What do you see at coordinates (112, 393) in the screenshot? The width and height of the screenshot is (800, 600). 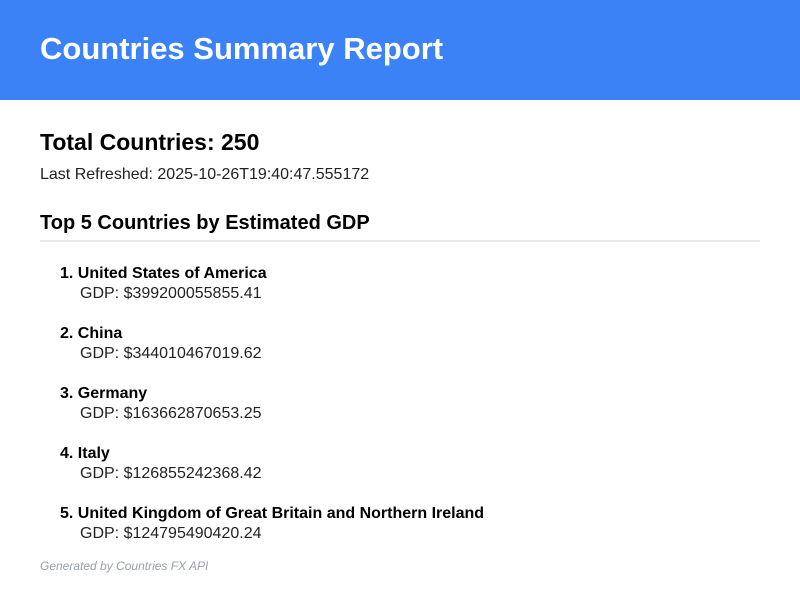 I see `country-name: Germany` at bounding box center [112, 393].